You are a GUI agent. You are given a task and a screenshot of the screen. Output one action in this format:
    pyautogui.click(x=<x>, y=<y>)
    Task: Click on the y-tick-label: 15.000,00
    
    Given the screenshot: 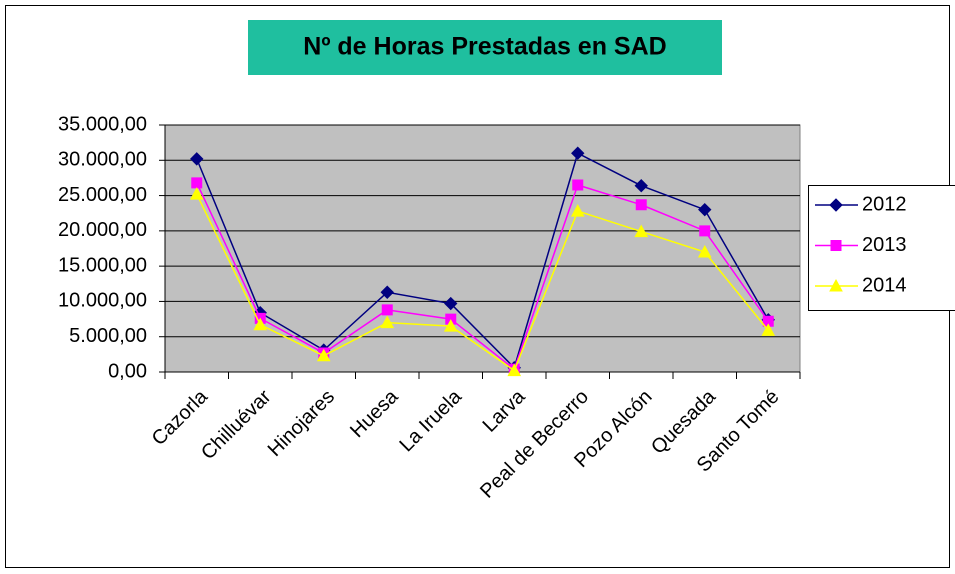 What is the action you would take?
    pyautogui.click(x=102, y=265)
    